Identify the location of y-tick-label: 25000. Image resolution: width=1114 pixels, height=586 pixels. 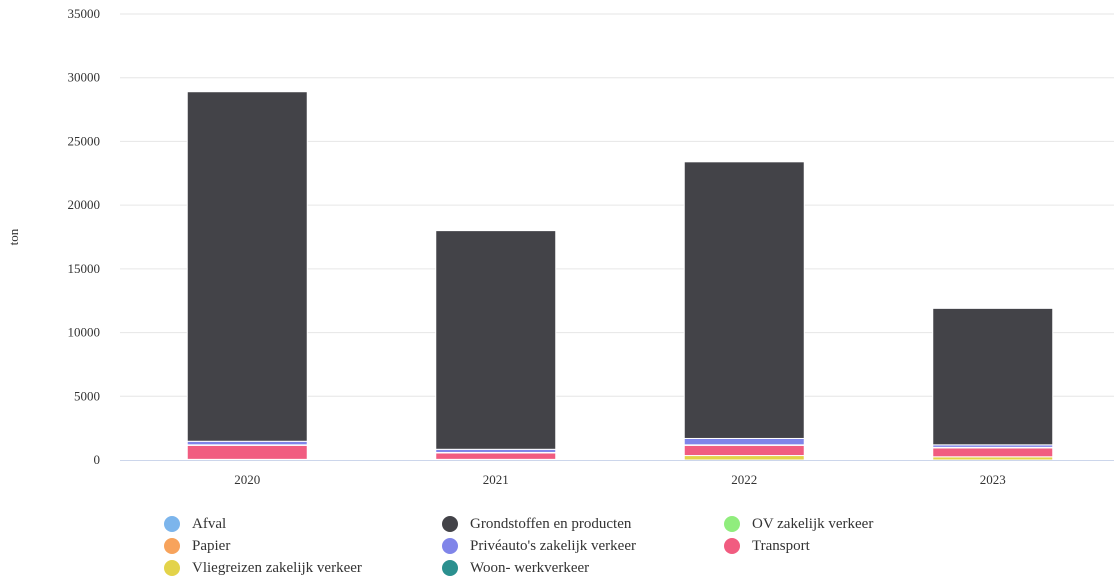
(84, 140).